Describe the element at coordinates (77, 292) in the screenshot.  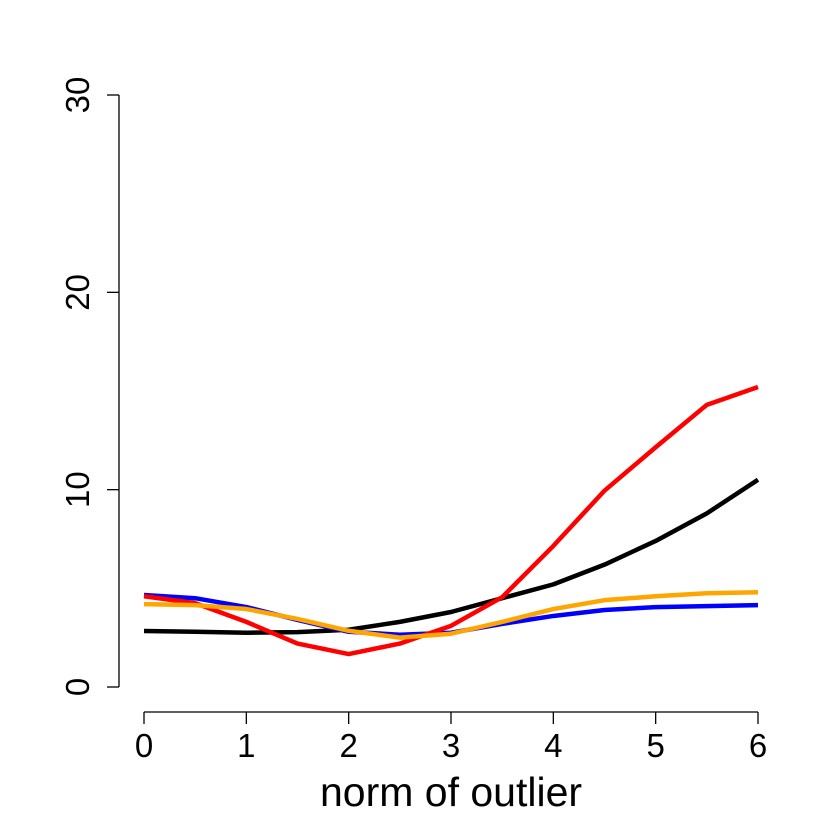
I see `y-tick-label: 20` at that location.